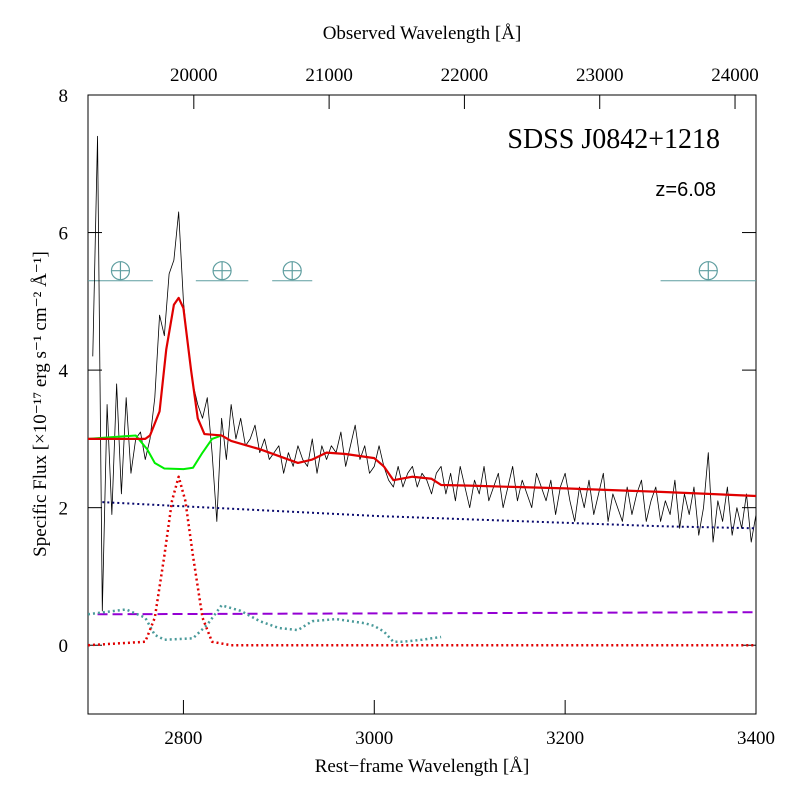  Describe the element at coordinates (685, 190) in the screenshot. I see `redshift-annotation: z=6.08` at that location.